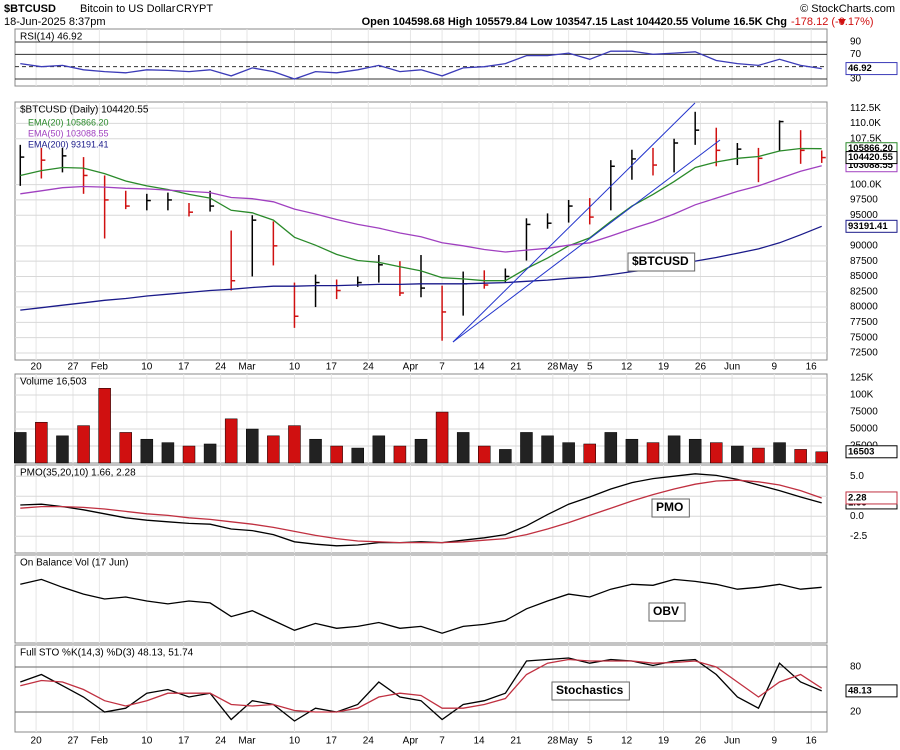  Describe the element at coordinates (856, 79) in the screenshot. I see `y-tick-label: 30` at that location.